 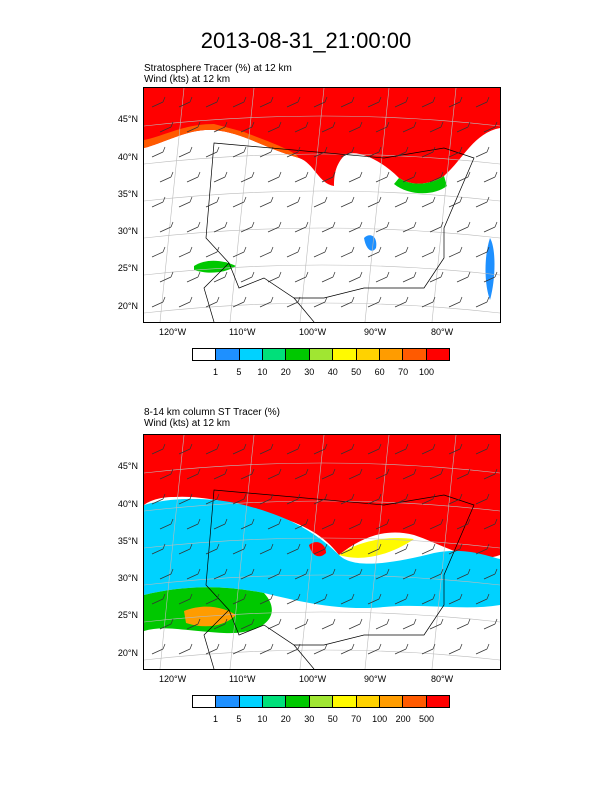 I want to click on x-tick-label: 120°W, so click(x=173, y=679).